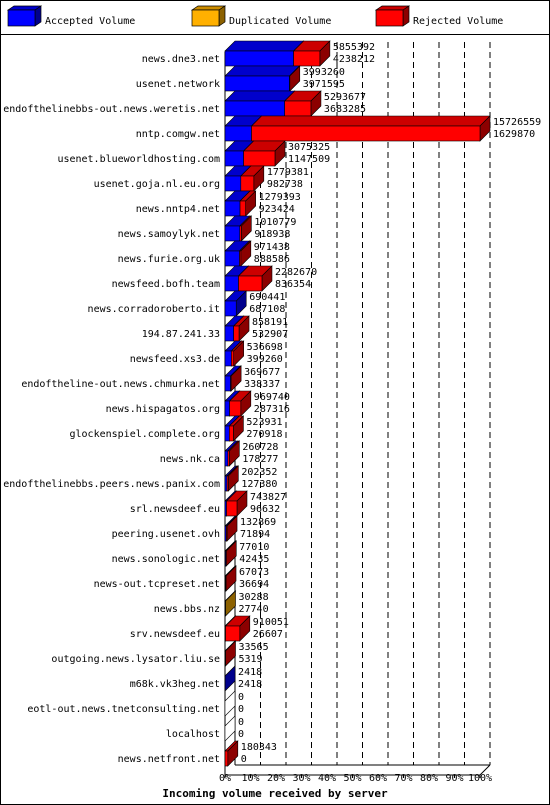  What do you see at coordinates (254, 597) in the screenshot?
I see `value-total: 30288` at bounding box center [254, 597].